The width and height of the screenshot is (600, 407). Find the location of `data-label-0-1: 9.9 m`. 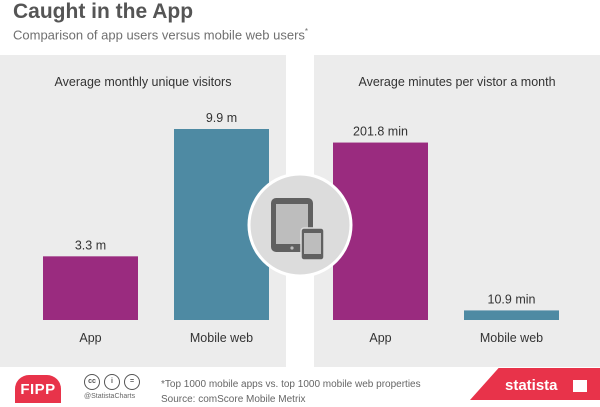

data-label-0-1: 9.9 m is located at coordinates (221, 118).